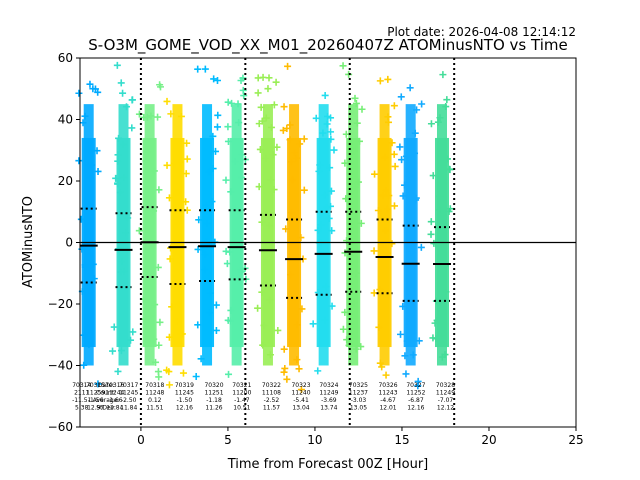  Describe the element at coordinates (446, 400) in the screenshot. I see `annotation-line: -7.07` at that location.